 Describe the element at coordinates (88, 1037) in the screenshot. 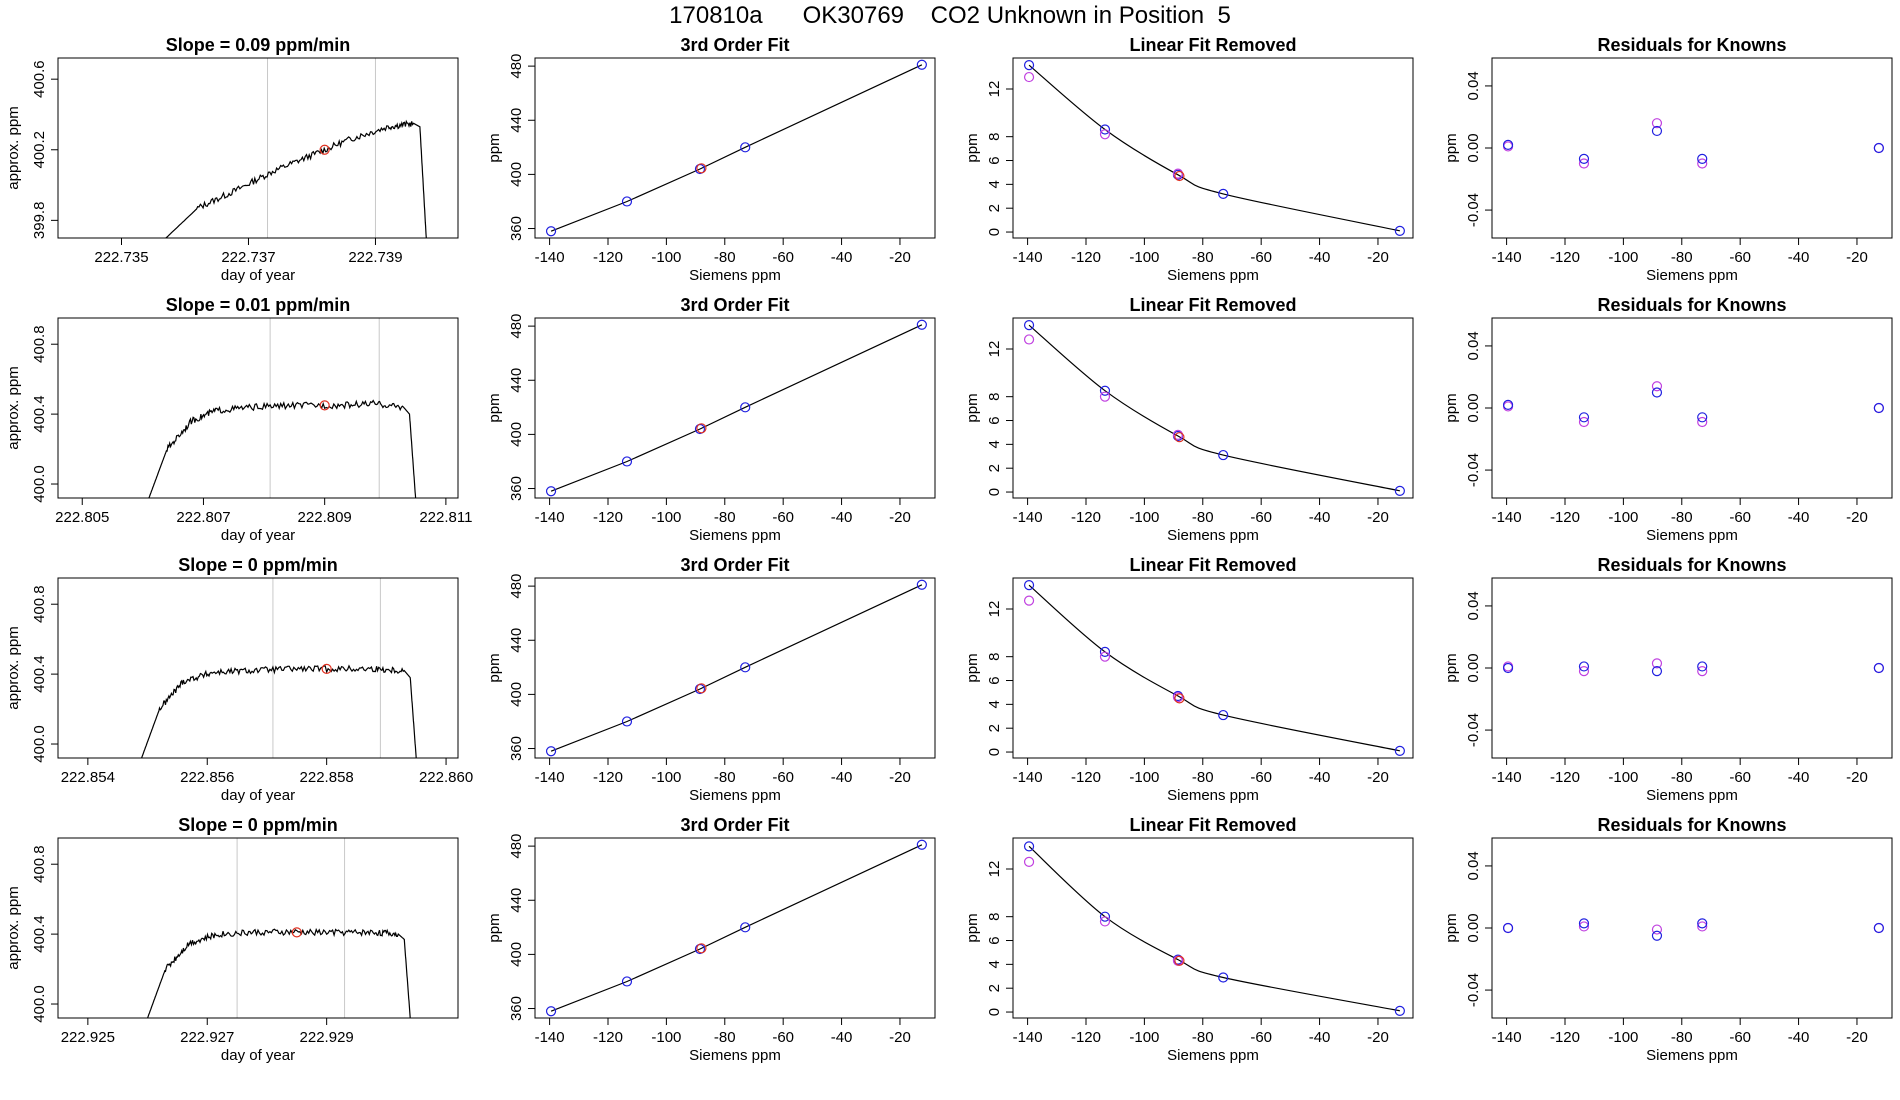

I see `x-tick-label: 222.925` at that location.